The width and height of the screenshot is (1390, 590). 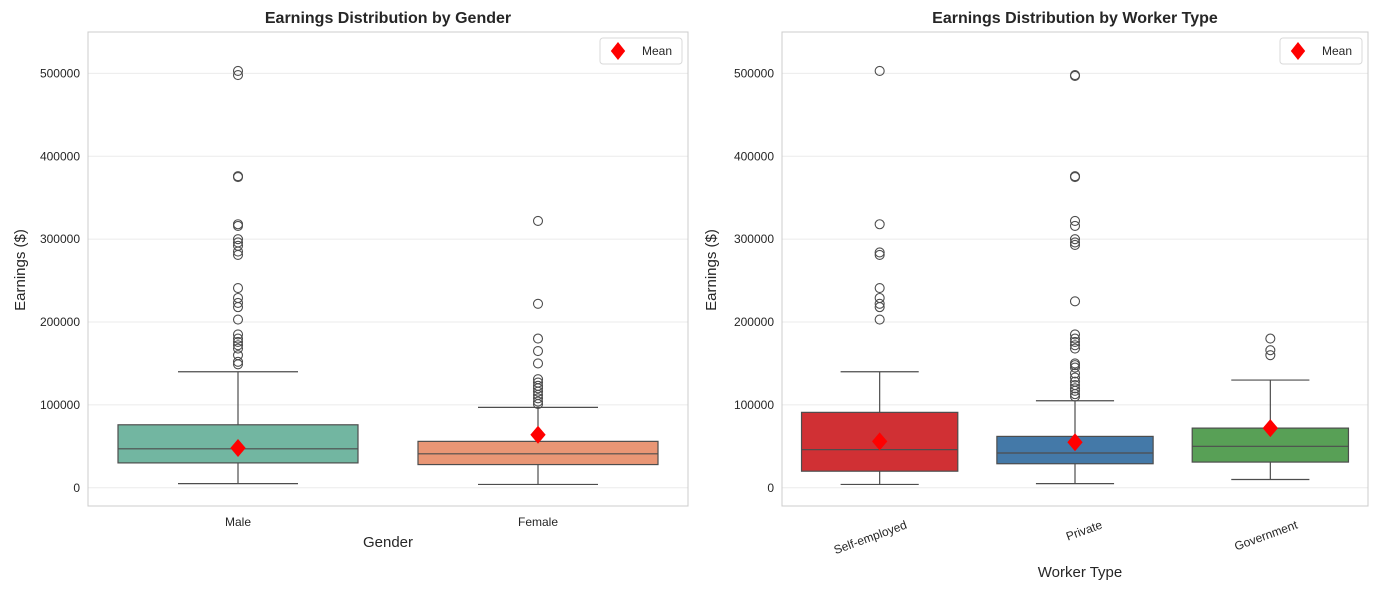 What do you see at coordinates (1270, 407) in the screenshot?
I see `box-government` at bounding box center [1270, 407].